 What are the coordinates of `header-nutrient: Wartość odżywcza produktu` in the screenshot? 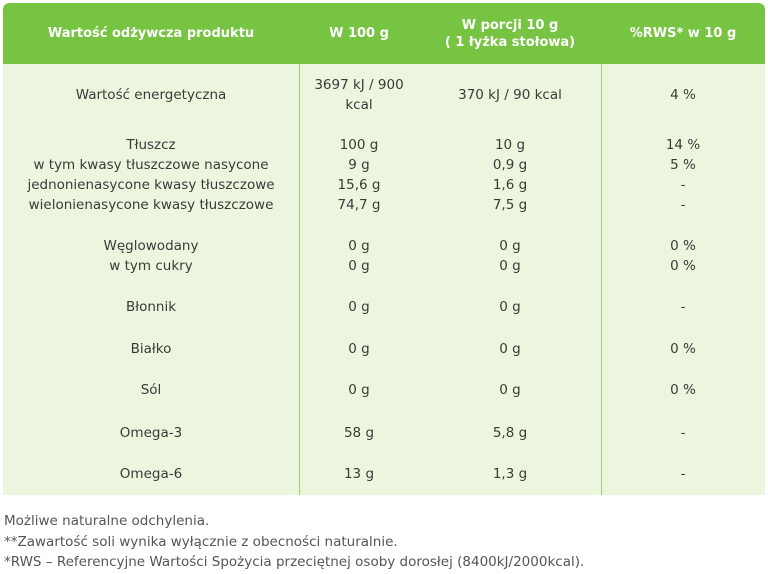 It's located at (151, 33).